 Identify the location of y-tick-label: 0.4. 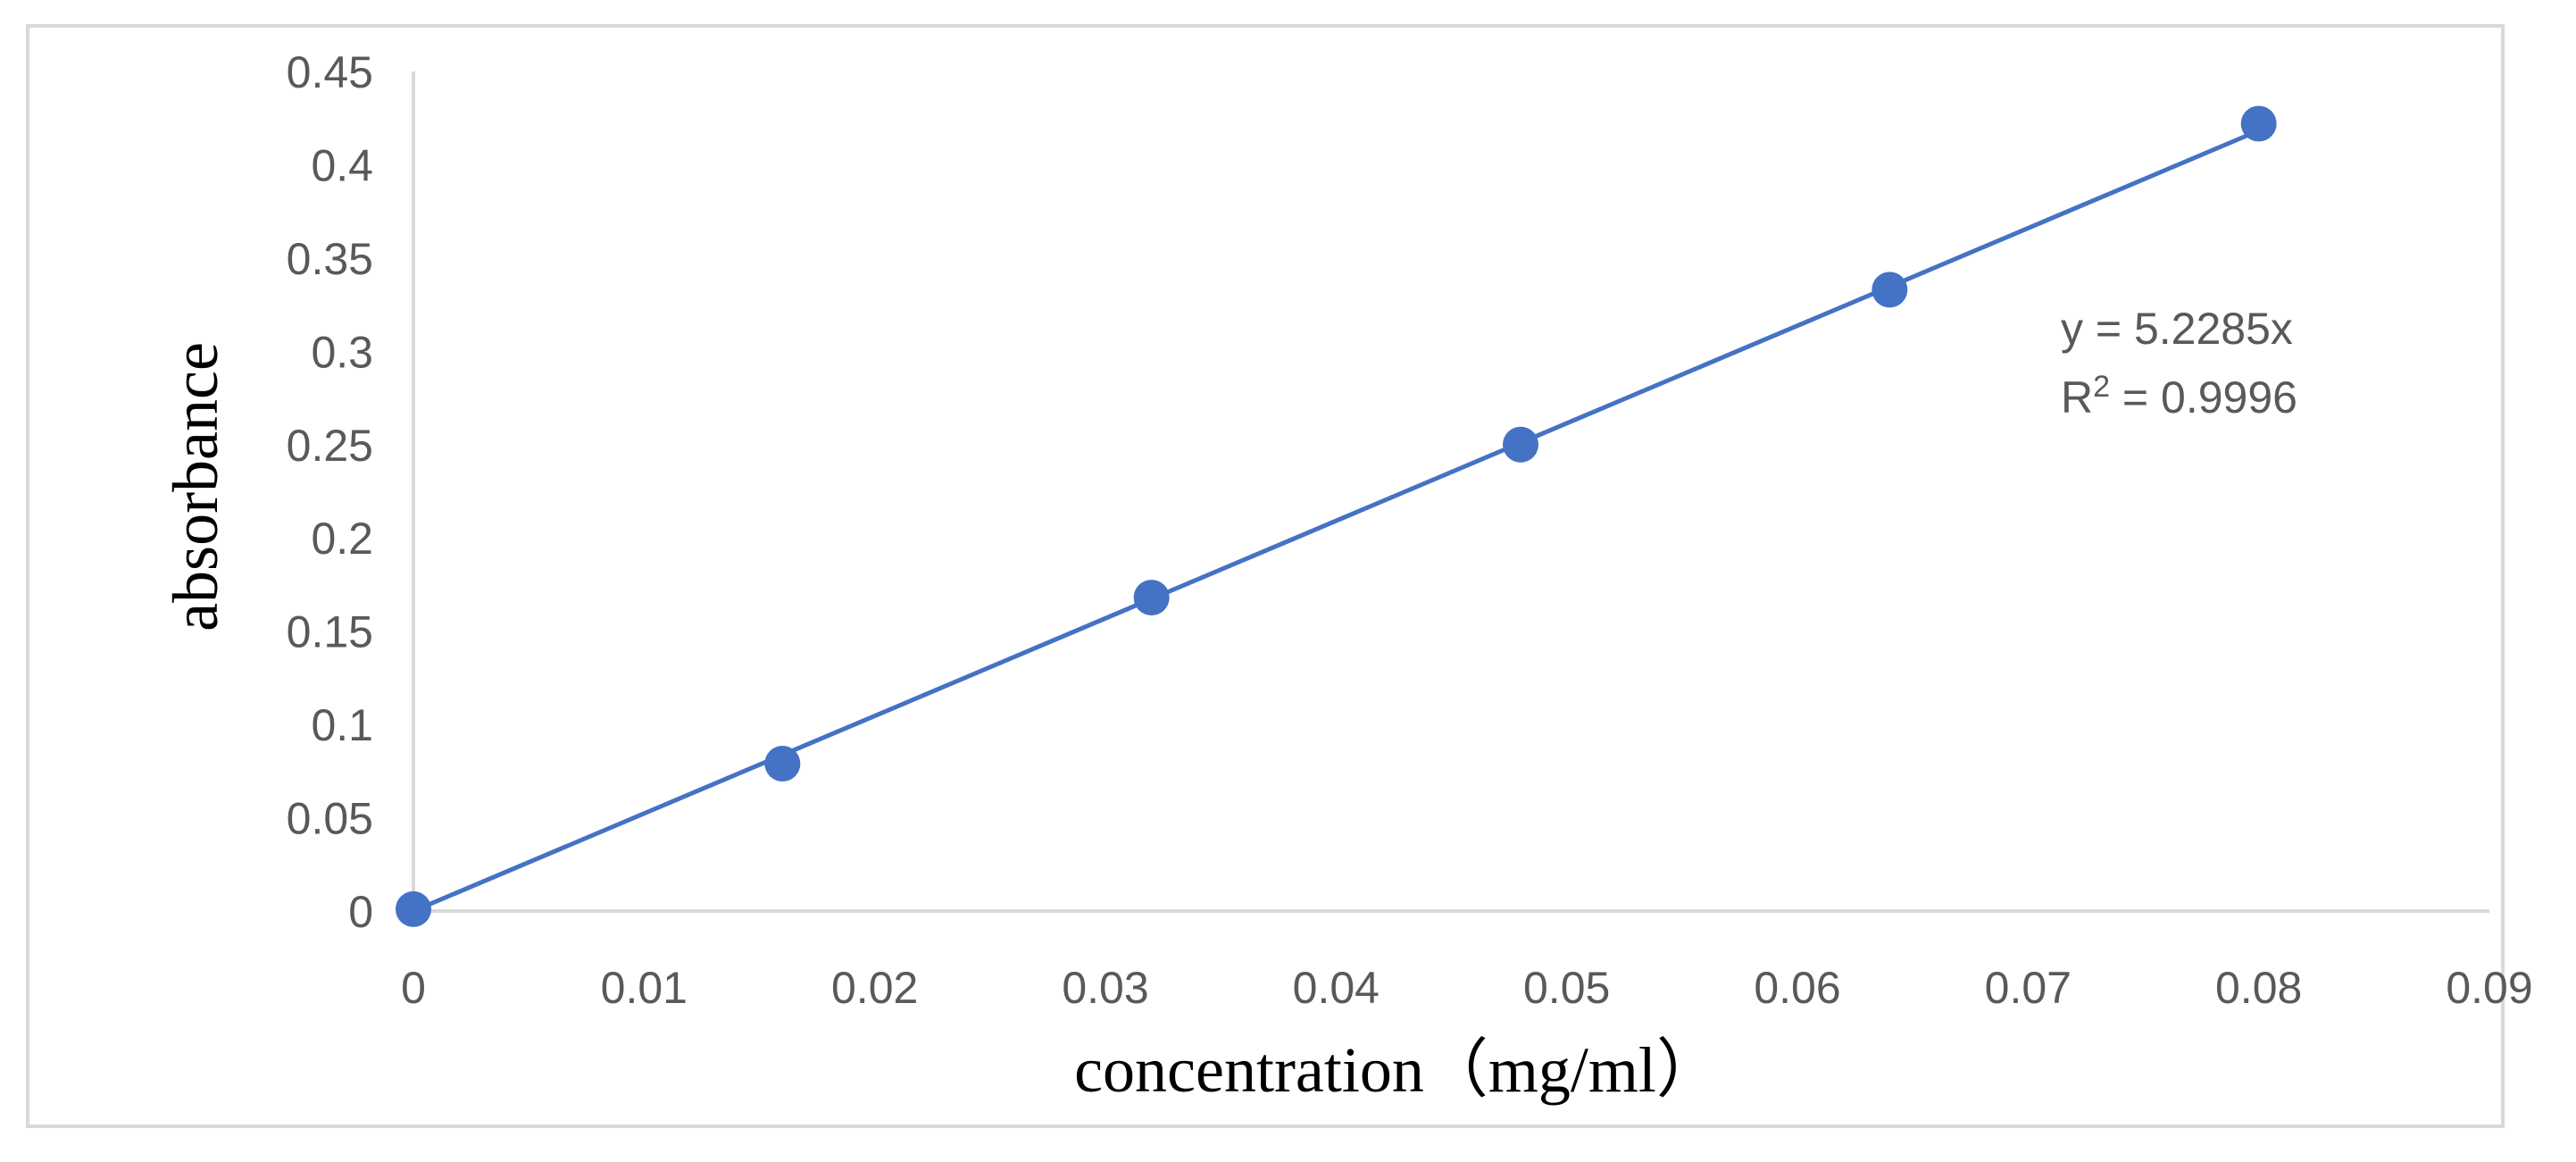
(342, 165).